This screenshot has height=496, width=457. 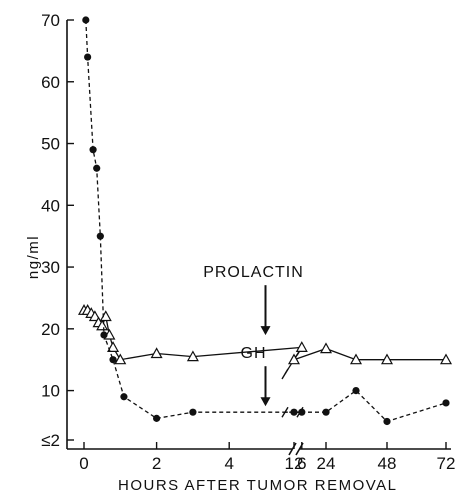 I want to click on axis-break-slash, so click(x=292, y=449).